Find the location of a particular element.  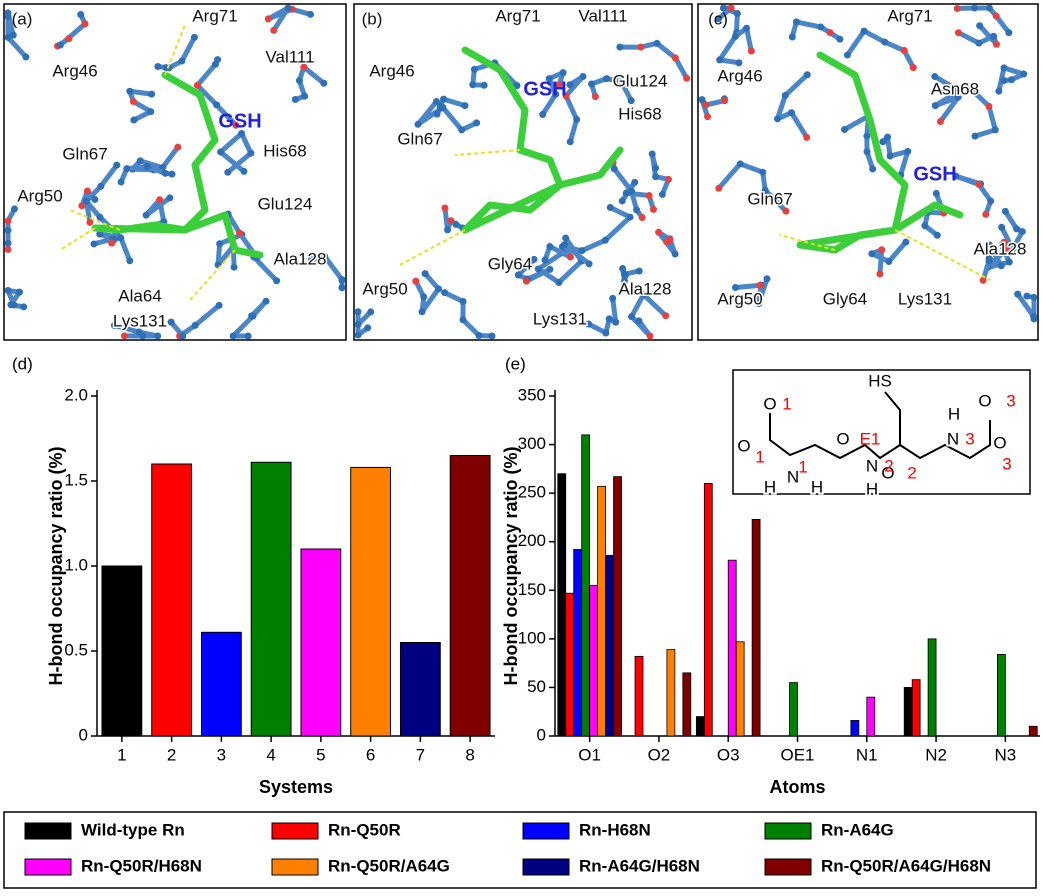

legend-label: Rn-A64G is located at coordinates (857, 829).